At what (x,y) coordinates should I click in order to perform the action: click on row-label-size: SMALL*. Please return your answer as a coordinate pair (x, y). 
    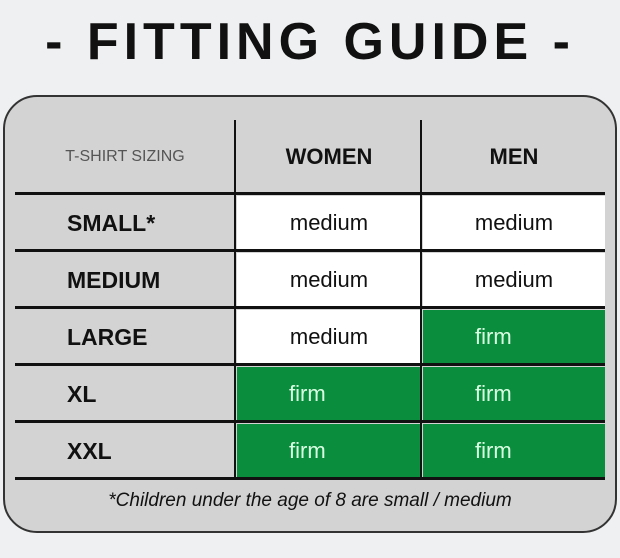
    Looking at the image, I should click on (111, 222).